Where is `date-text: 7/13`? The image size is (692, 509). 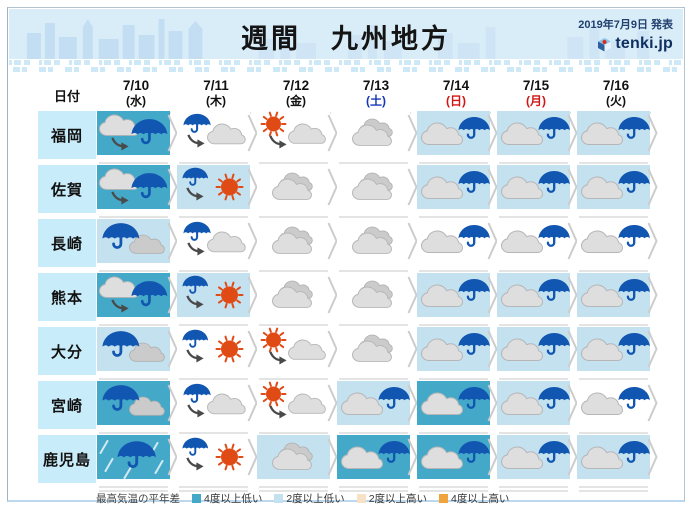 date-text: 7/13 is located at coordinates (376, 85).